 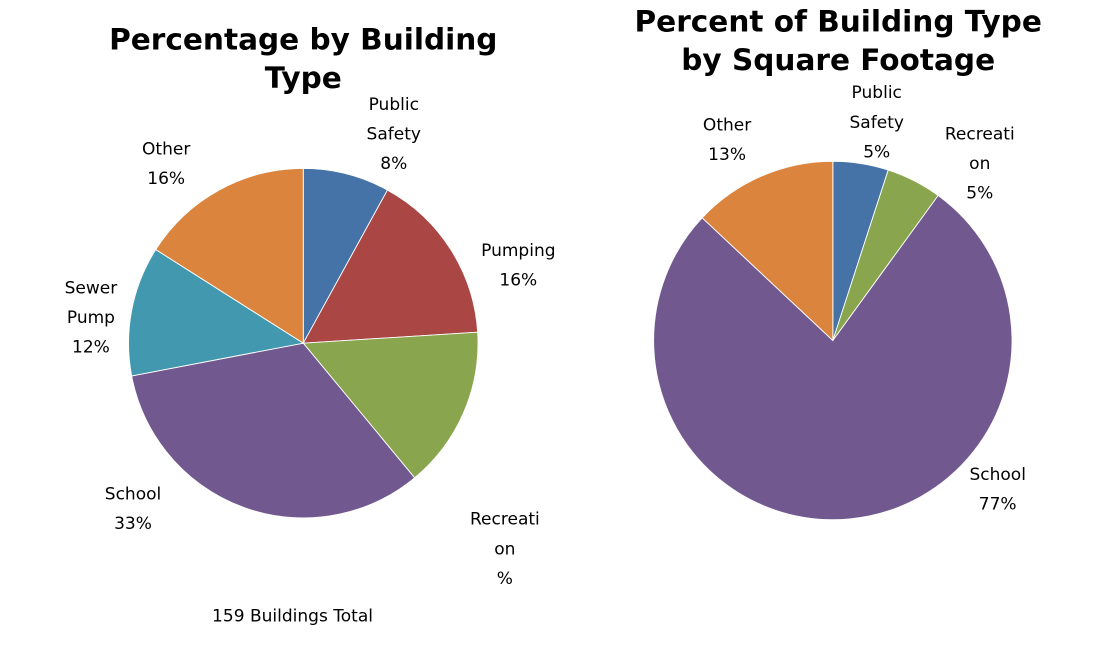 I want to click on slice-label: Sewer Pump, so click(x=91, y=304).